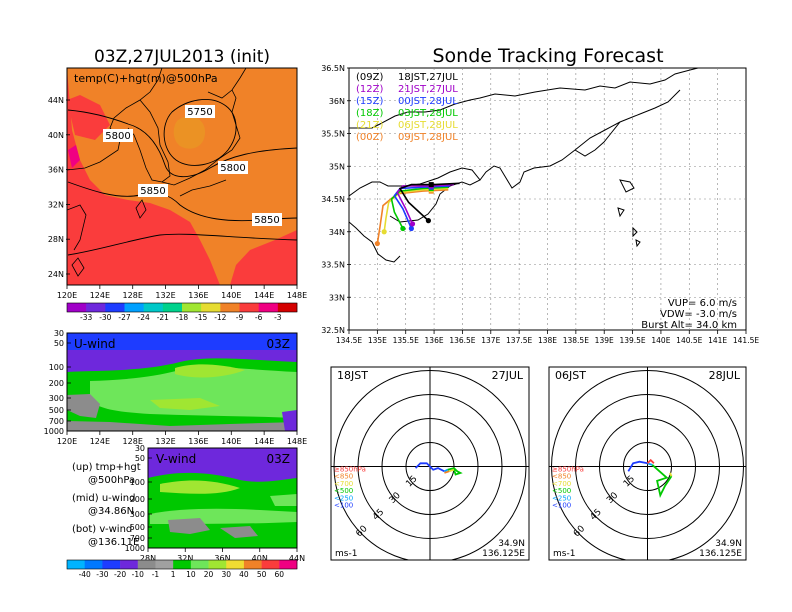 The image size is (792, 612). What do you see at coordinates (120, 574) in the screenshot?
I see `wind-colorbar-label: -20` at bounding box center [120, 574].